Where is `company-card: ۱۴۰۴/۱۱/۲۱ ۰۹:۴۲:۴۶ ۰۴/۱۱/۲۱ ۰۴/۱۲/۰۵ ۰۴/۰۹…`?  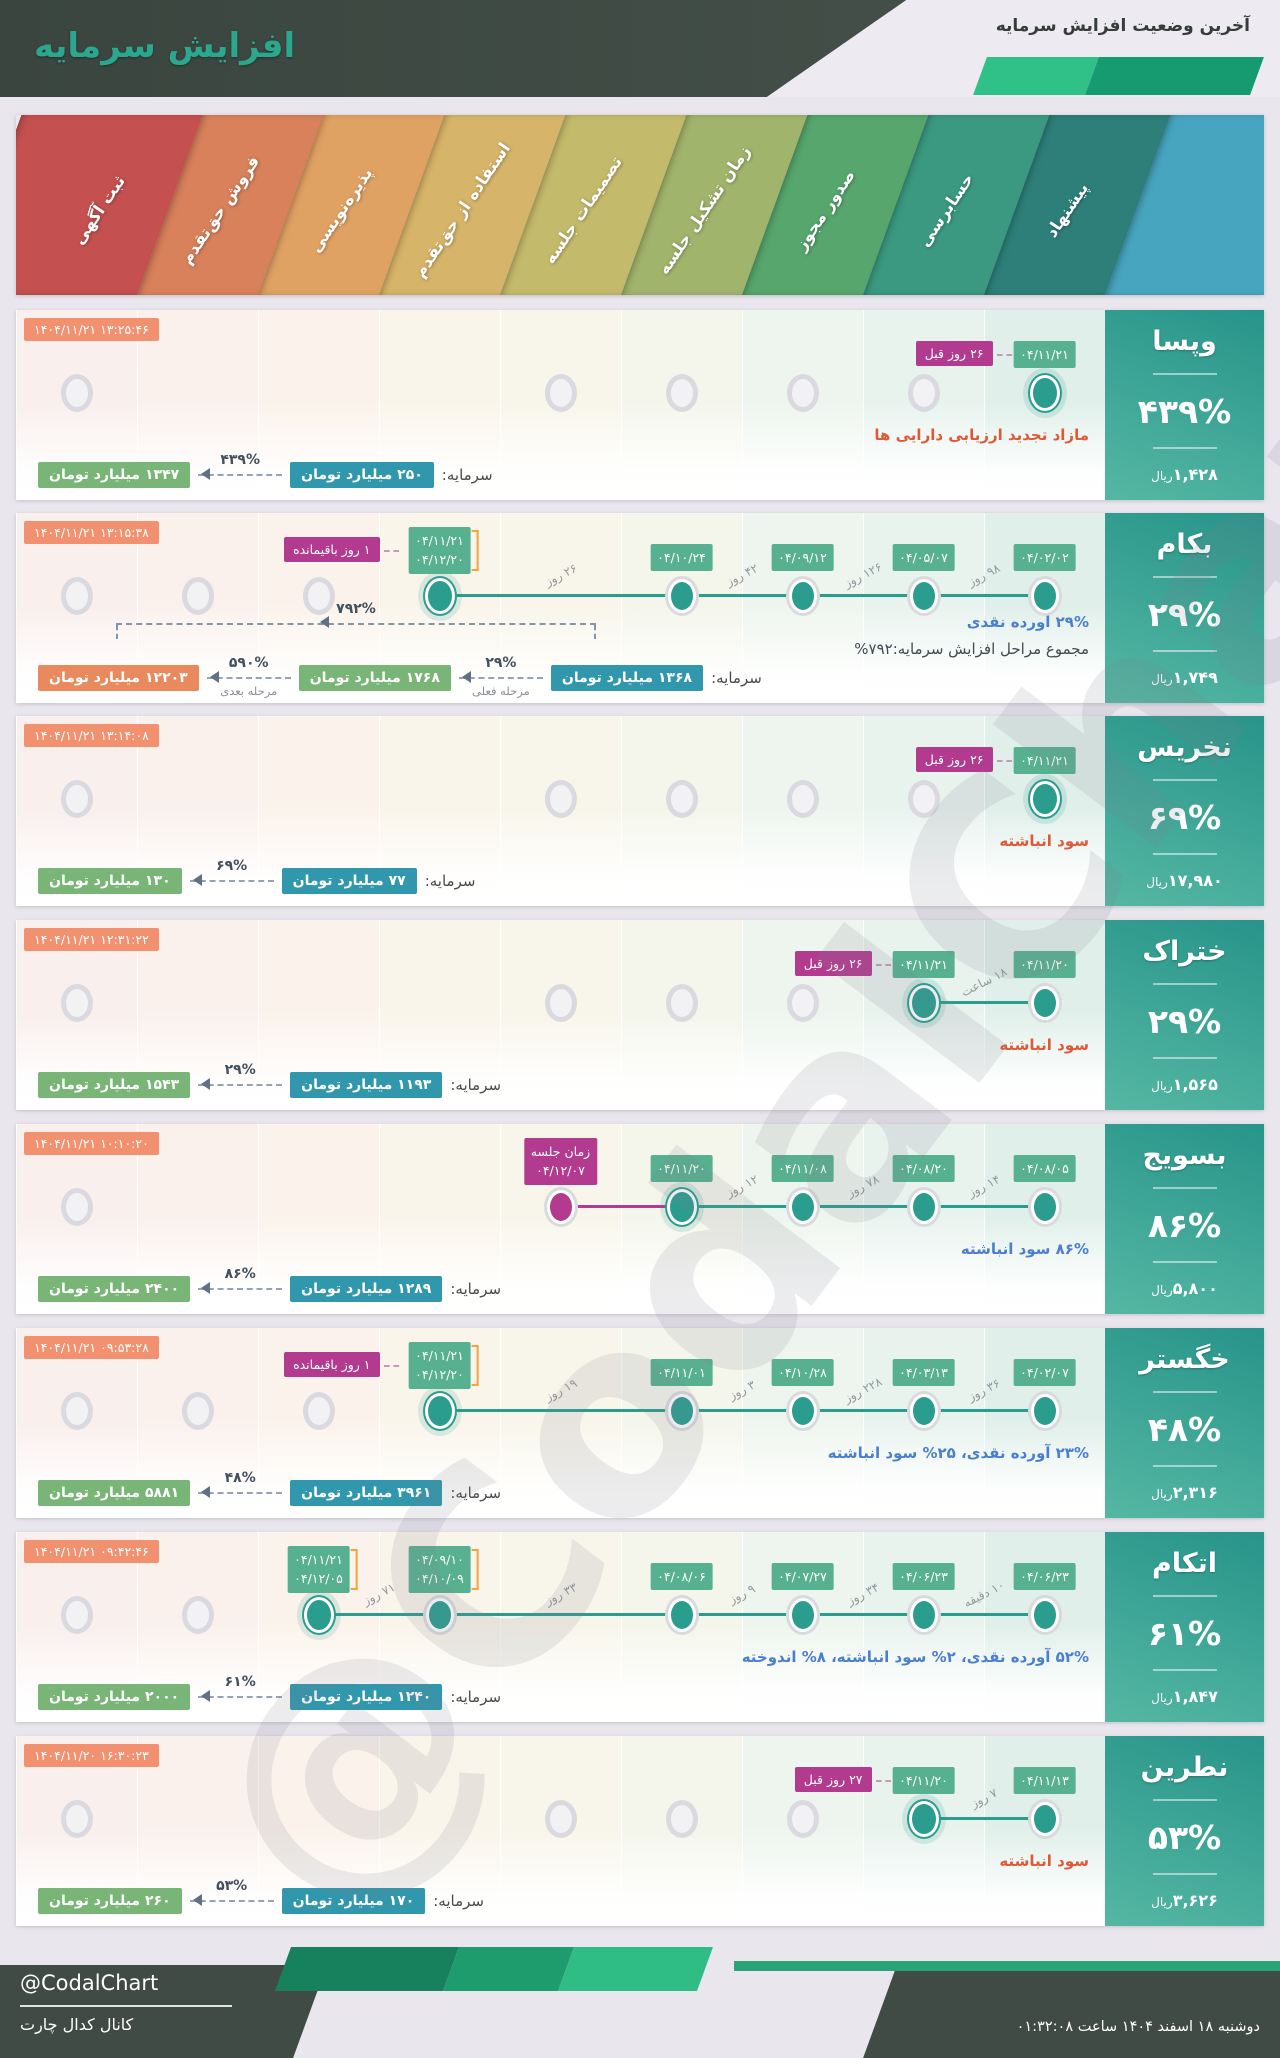 company-card: ۱۴۰۴/۱۱/۲۱ ۰۹:۴۲:۴۶ ۰۴/۱۱/۲۱ ۰۴/۱۲/۰۵ ۰۴/۰۹… is located at coordinates (640, 1627).